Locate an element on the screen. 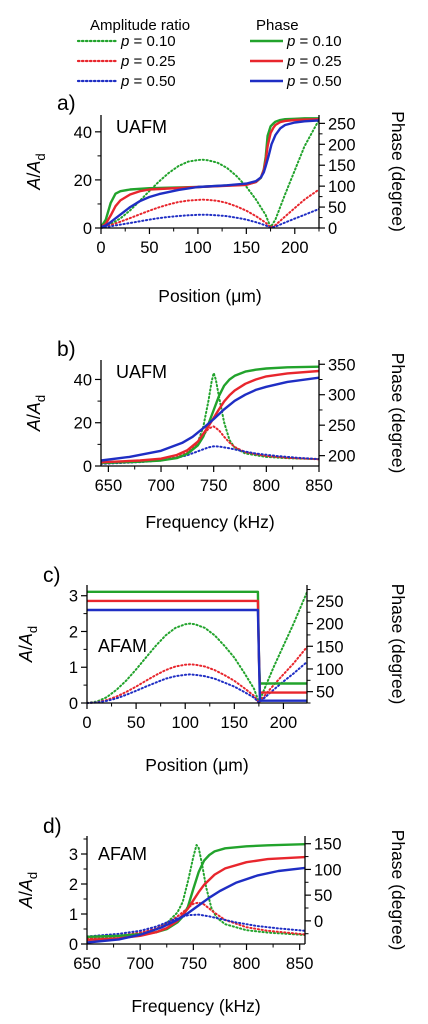 The width and height of the screenshot is (428, 1024). panel-label: d) is located at coordinates (52, 826).